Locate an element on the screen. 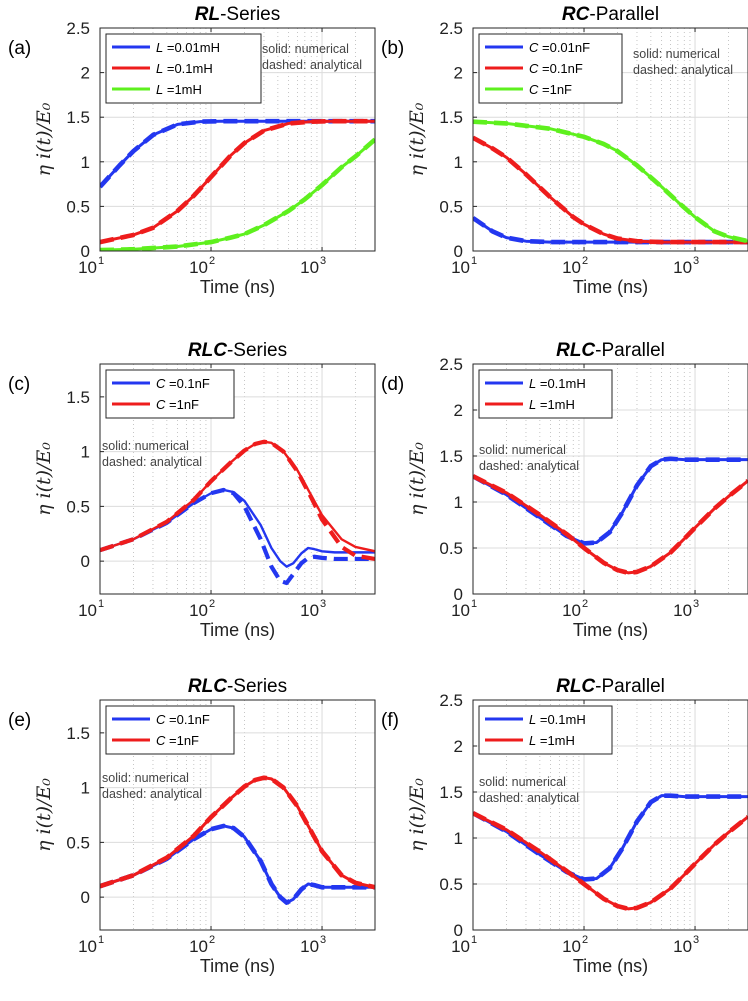 Image resolution: width=748 pixels, height=1001 pixels. legend: L =0.1mH L =1mH is located at coordinates (545, 730).